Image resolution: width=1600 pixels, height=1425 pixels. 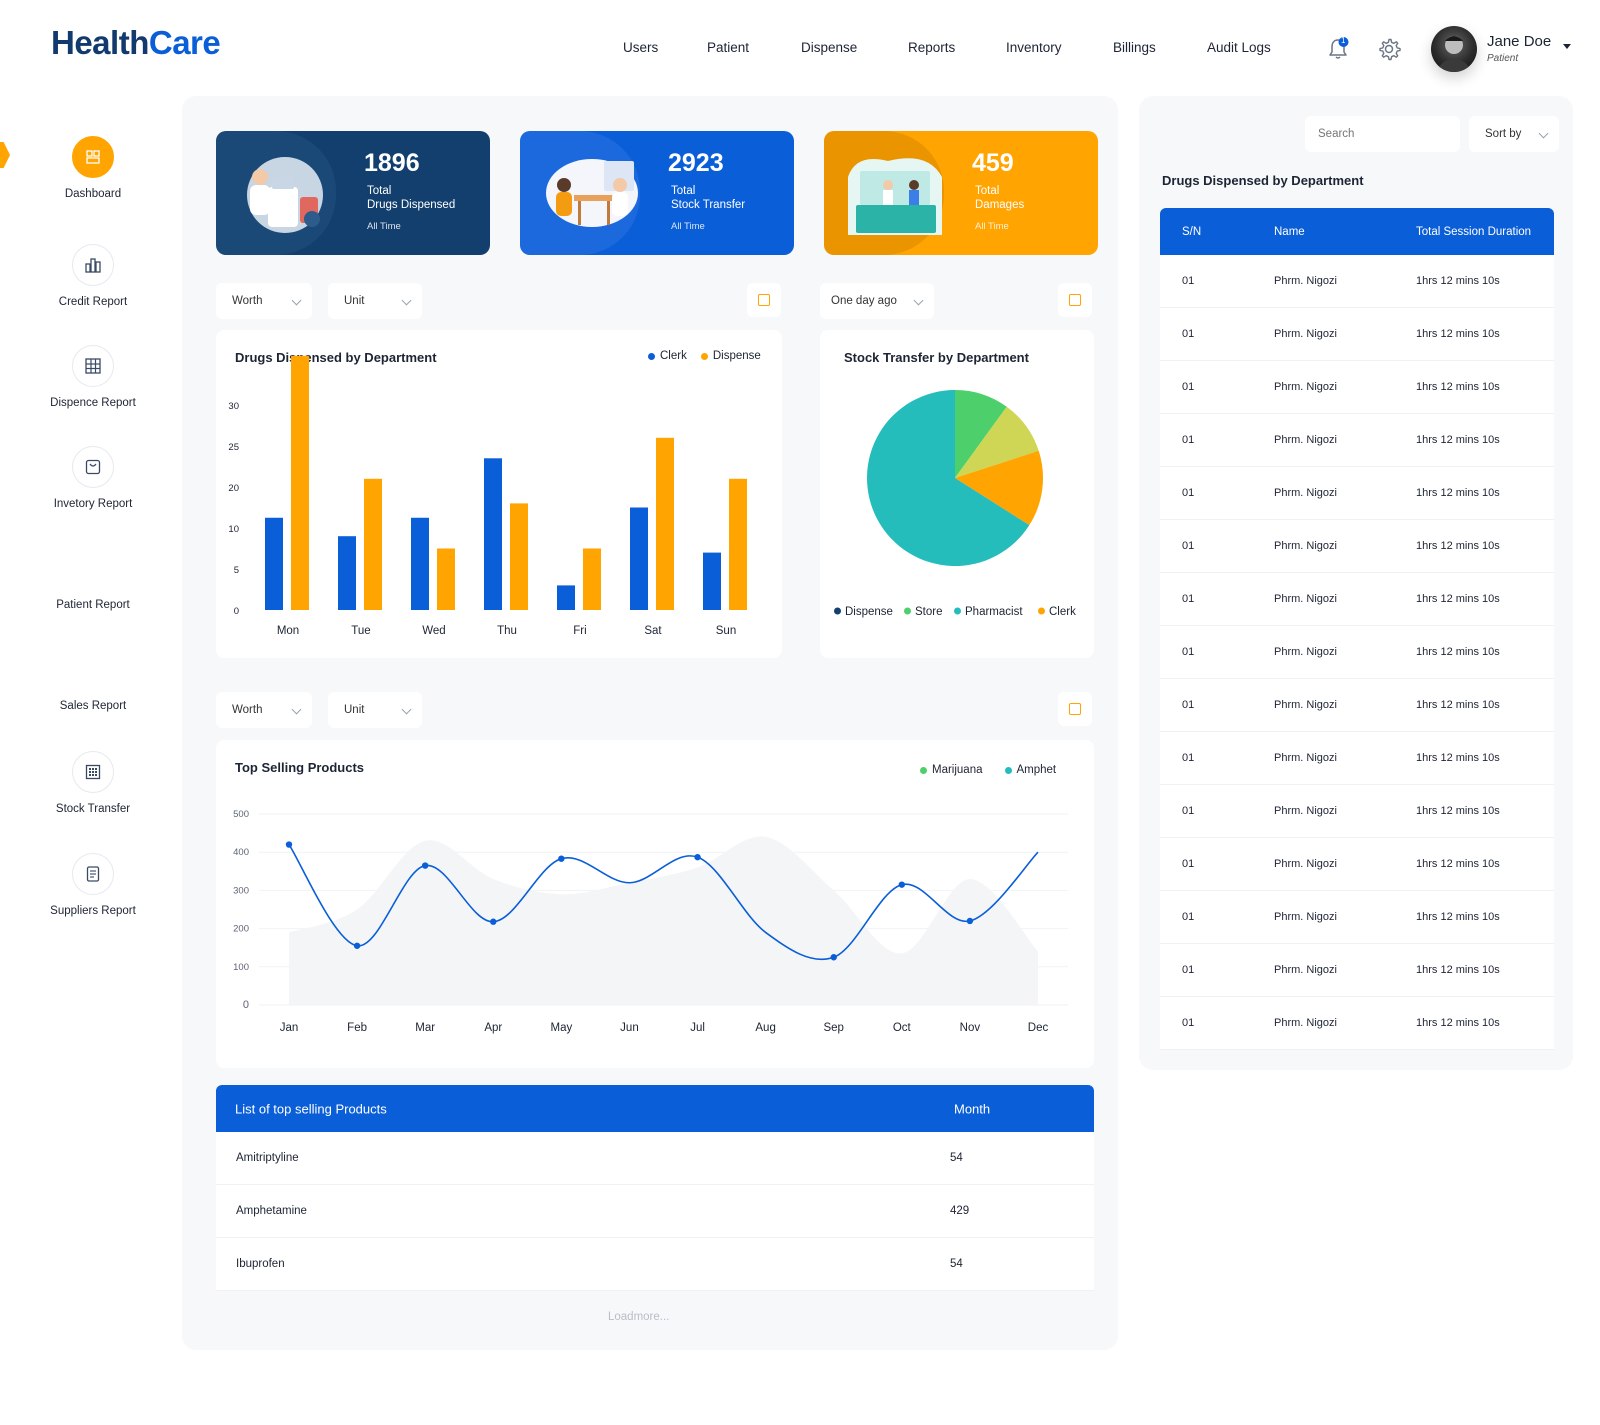 What do you see at coordinates (726, 631) in the screenshot?
I see `x-tick-label: Sun` at bounding box center [726, 631].